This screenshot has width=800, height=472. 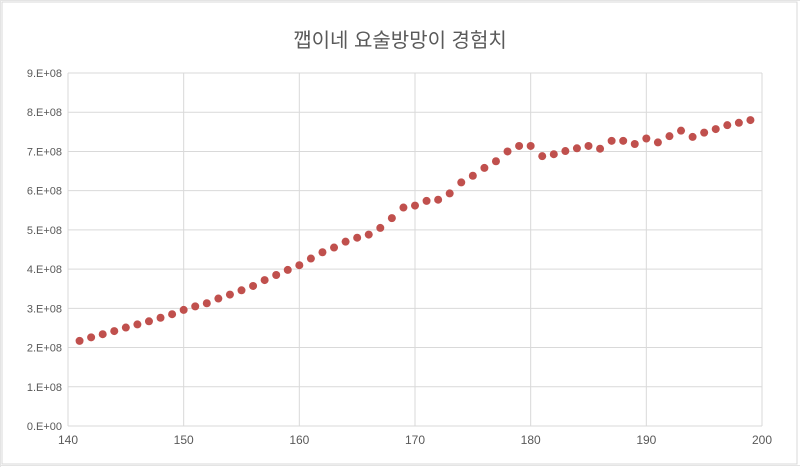 I want to click on x-axis-ticks: 140 150 160 170 180 190 200, so click(x=415, y=440).